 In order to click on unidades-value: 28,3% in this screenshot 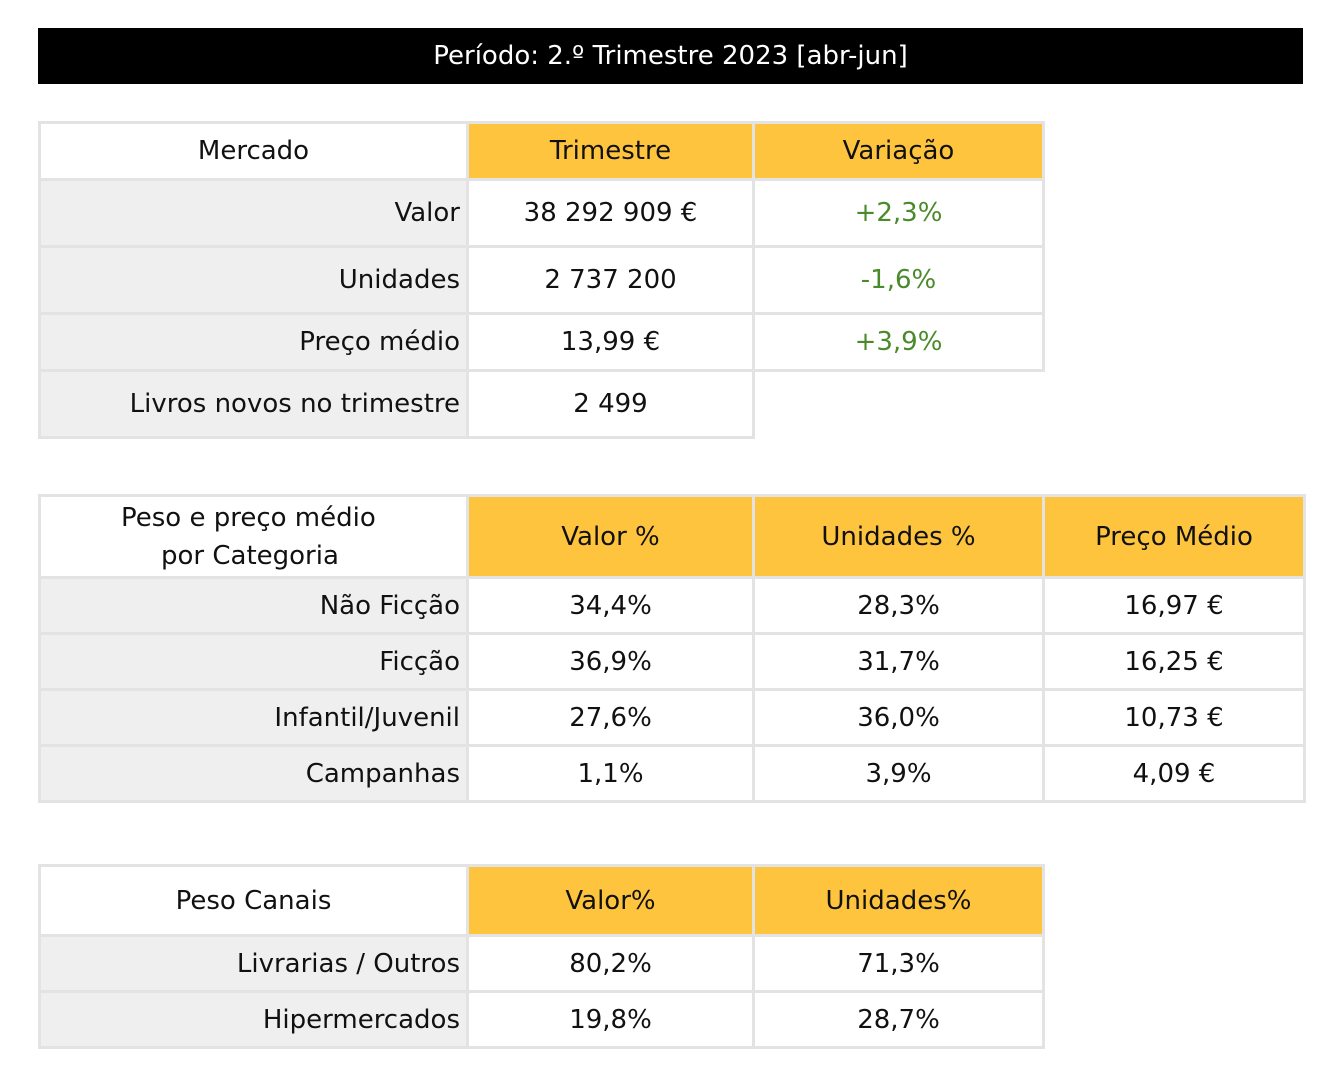, I will do `click(898, 605)`.